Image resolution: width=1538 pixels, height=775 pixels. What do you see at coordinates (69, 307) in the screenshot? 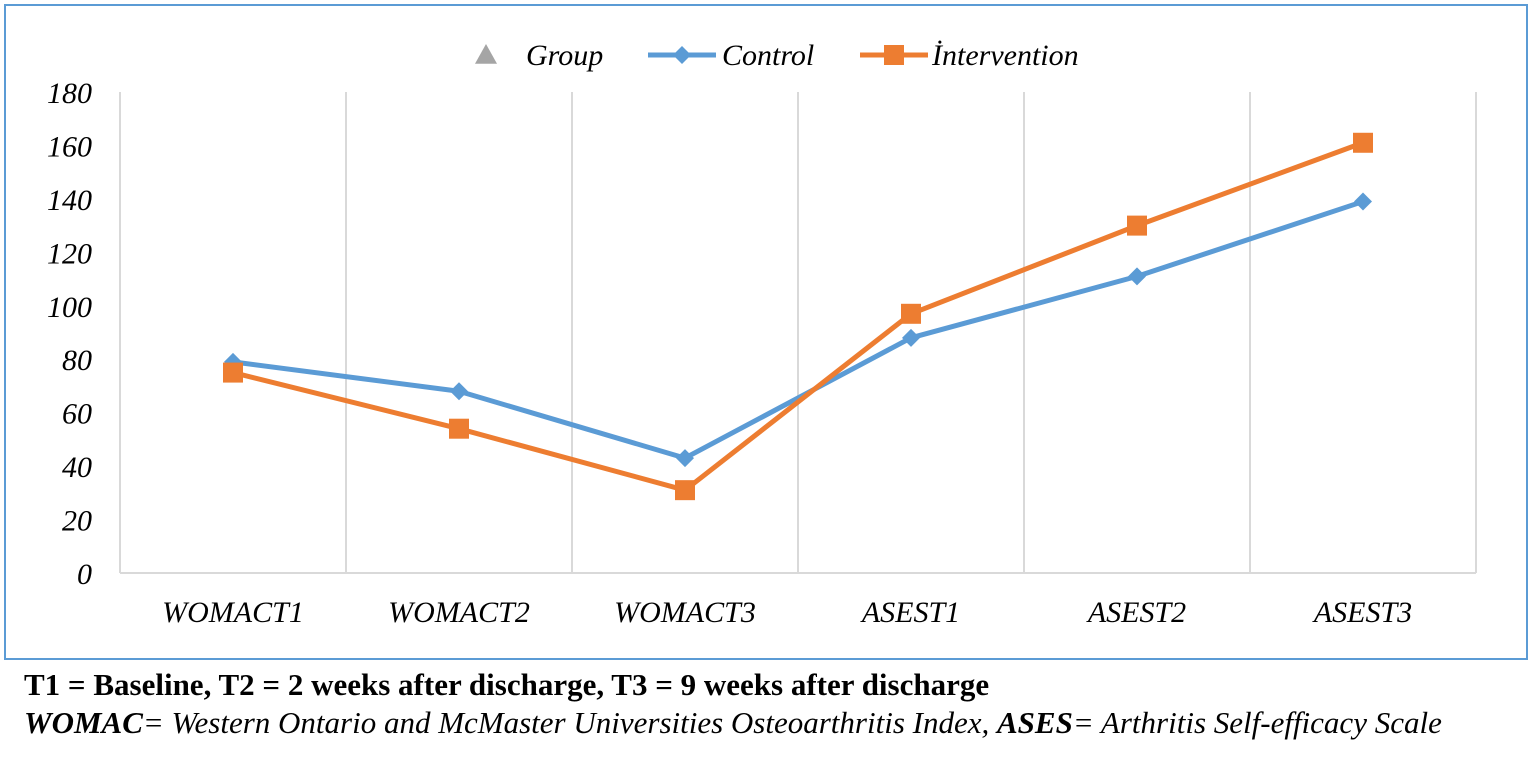
I see `y-tick-label: 100` at bounding box center [69, 307].